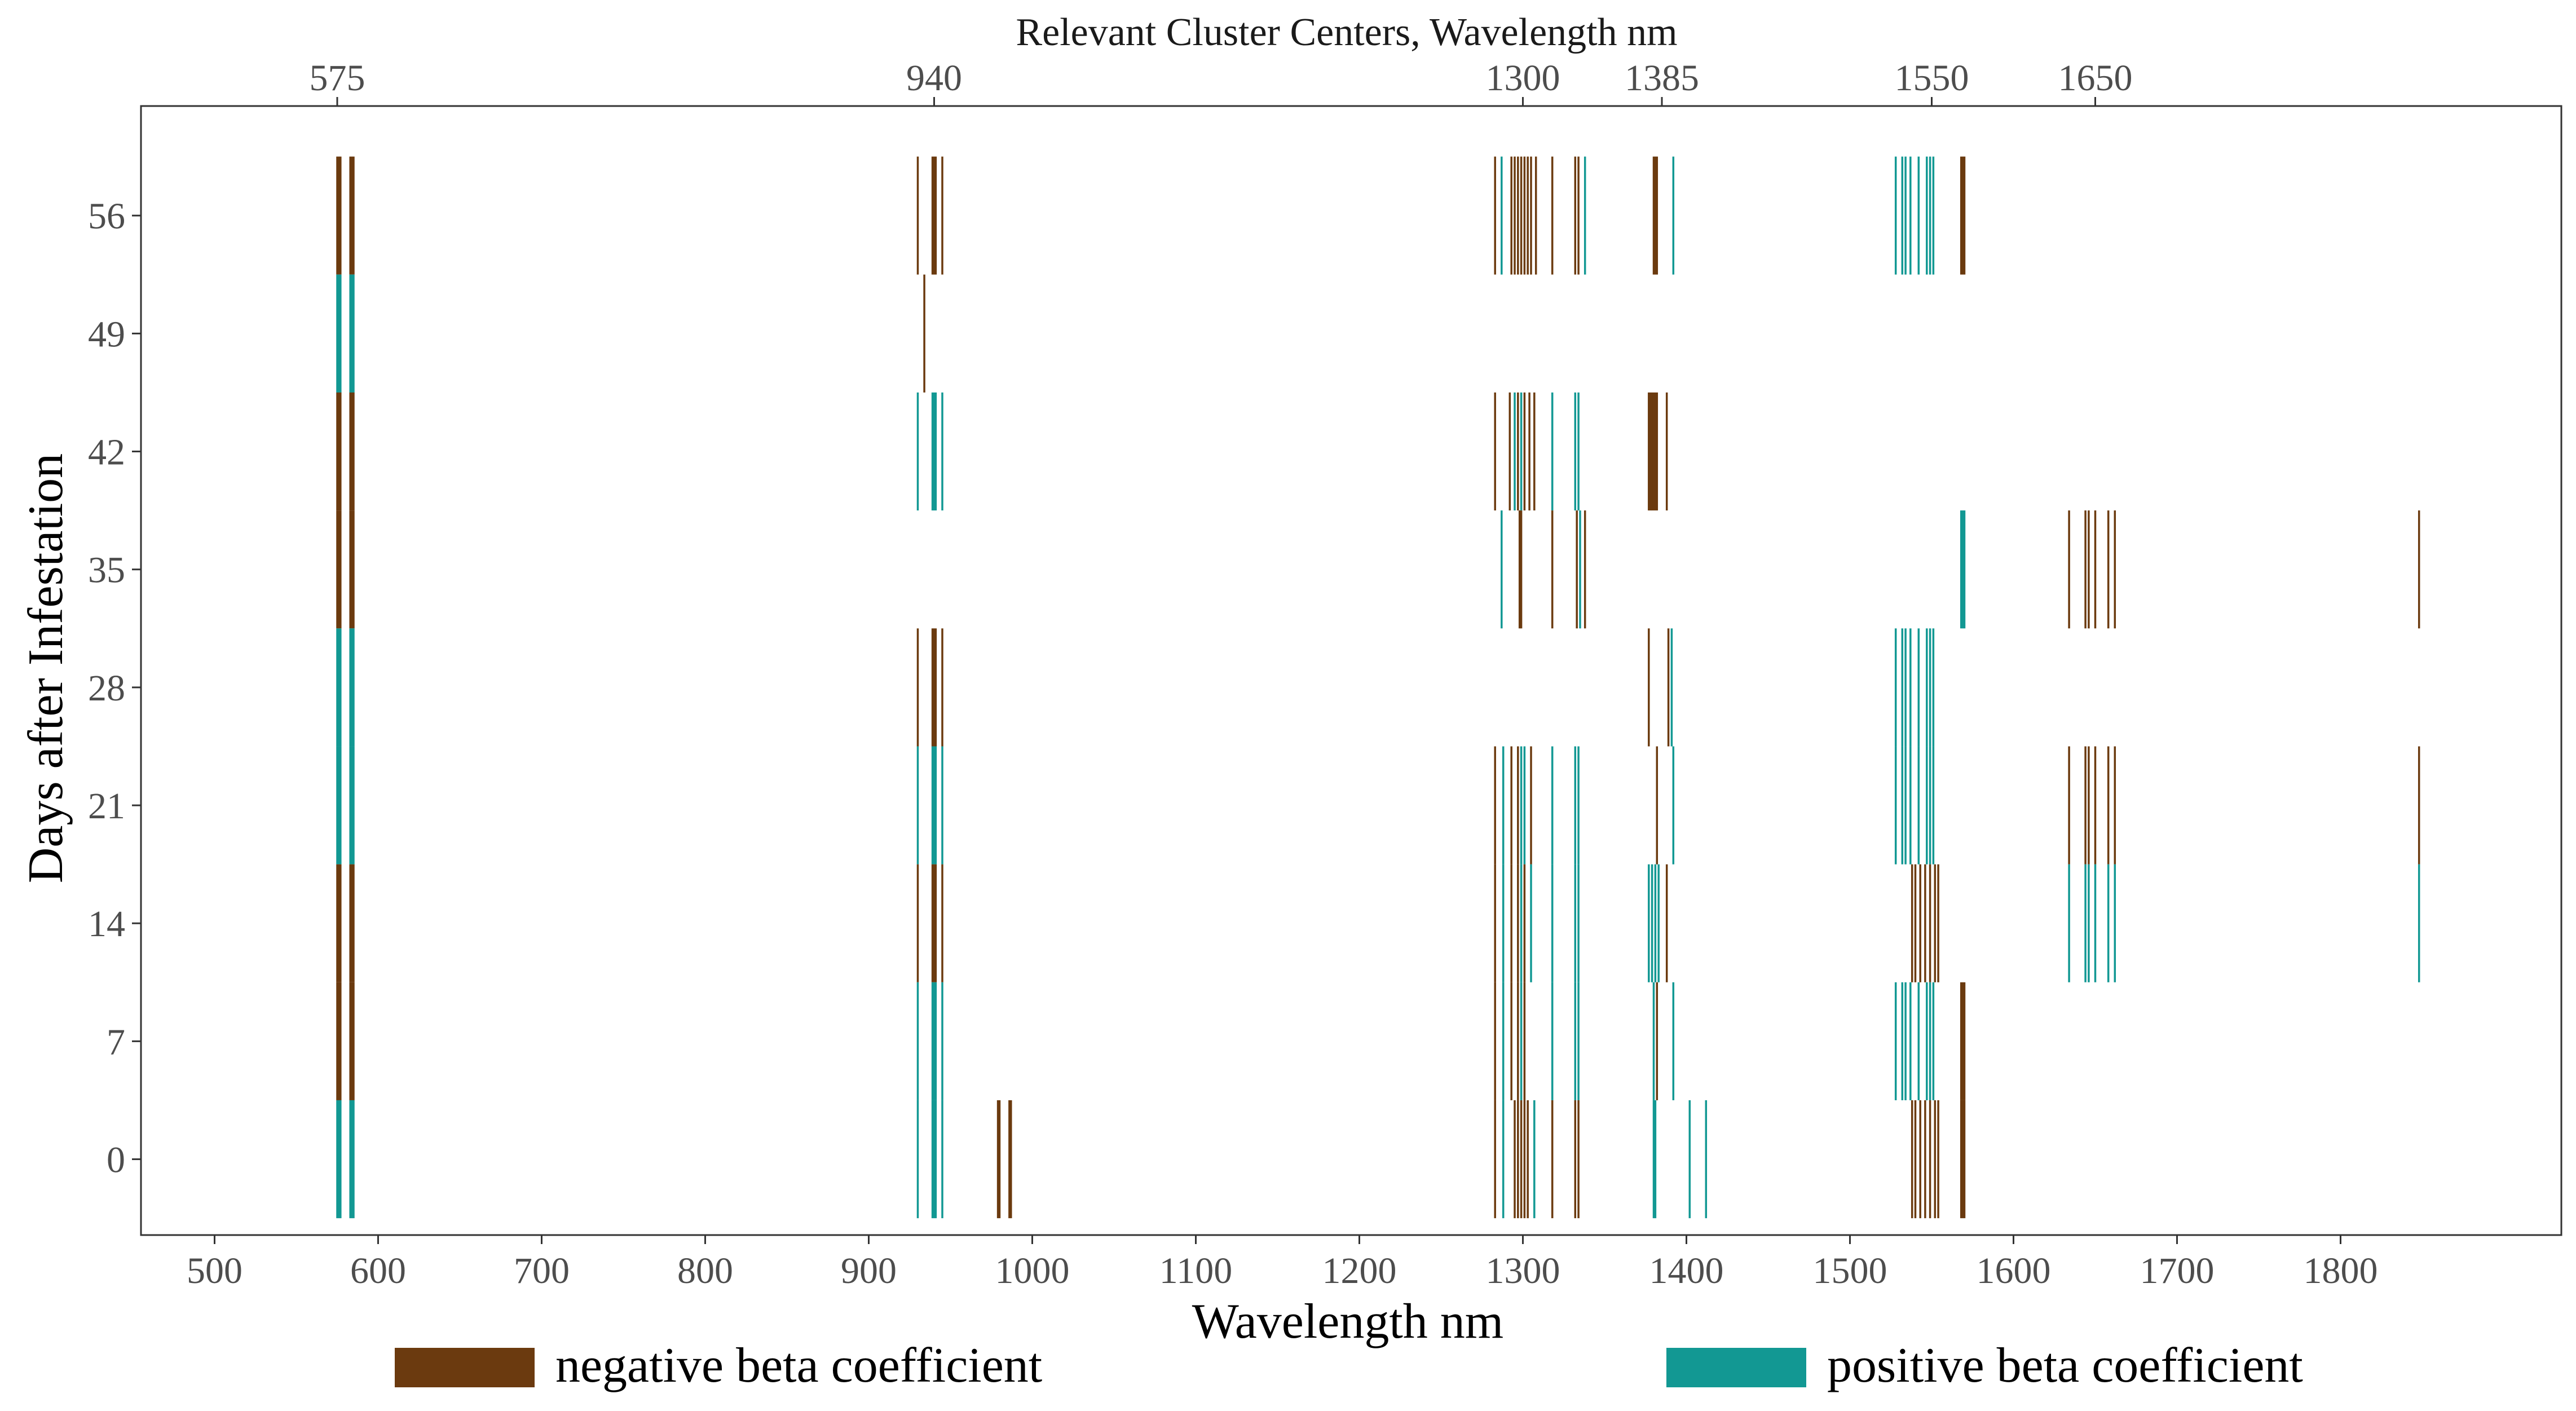 This screenshot has height=1411, width=2576. Describe the element at coordinates (1359, 1270) in the screenshot. I see `x-tick-label-1200: 1200` at that location.